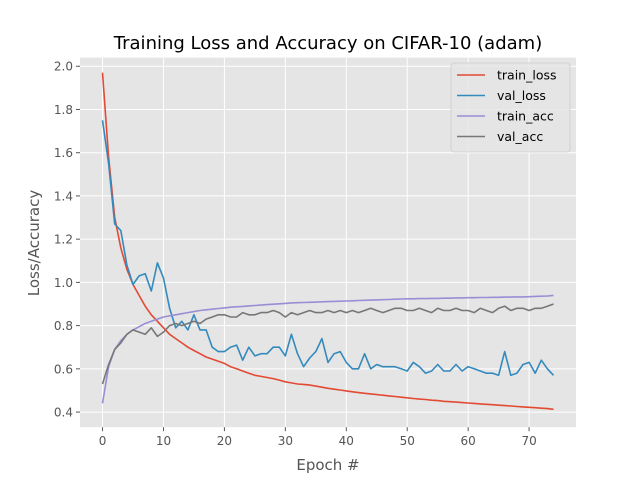 The width and height of the screenshot is (640, 480). I want to click on legend-label-train-acc: train_acc, so click(525, 116).